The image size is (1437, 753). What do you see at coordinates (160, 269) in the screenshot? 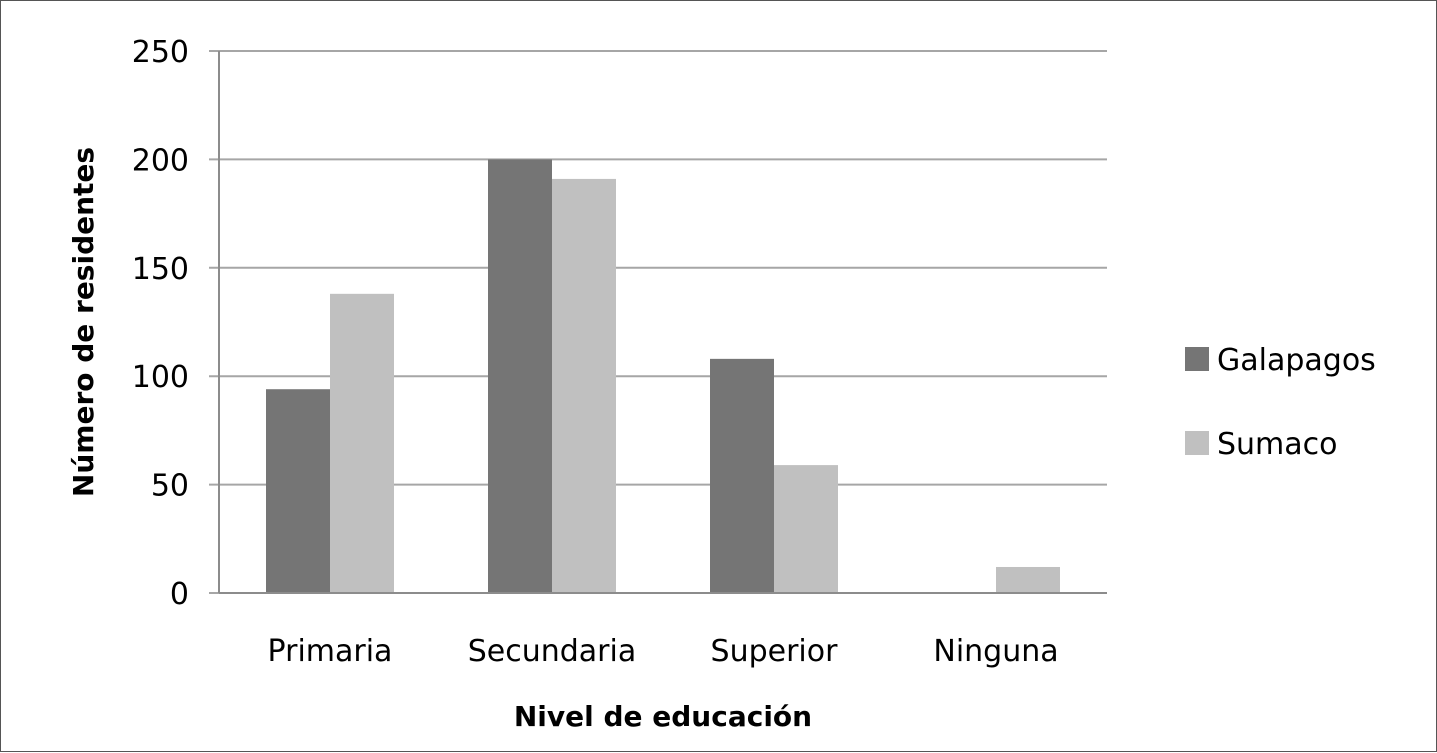
I see `y-tick-label: 150` at bounding box center [160, 269].